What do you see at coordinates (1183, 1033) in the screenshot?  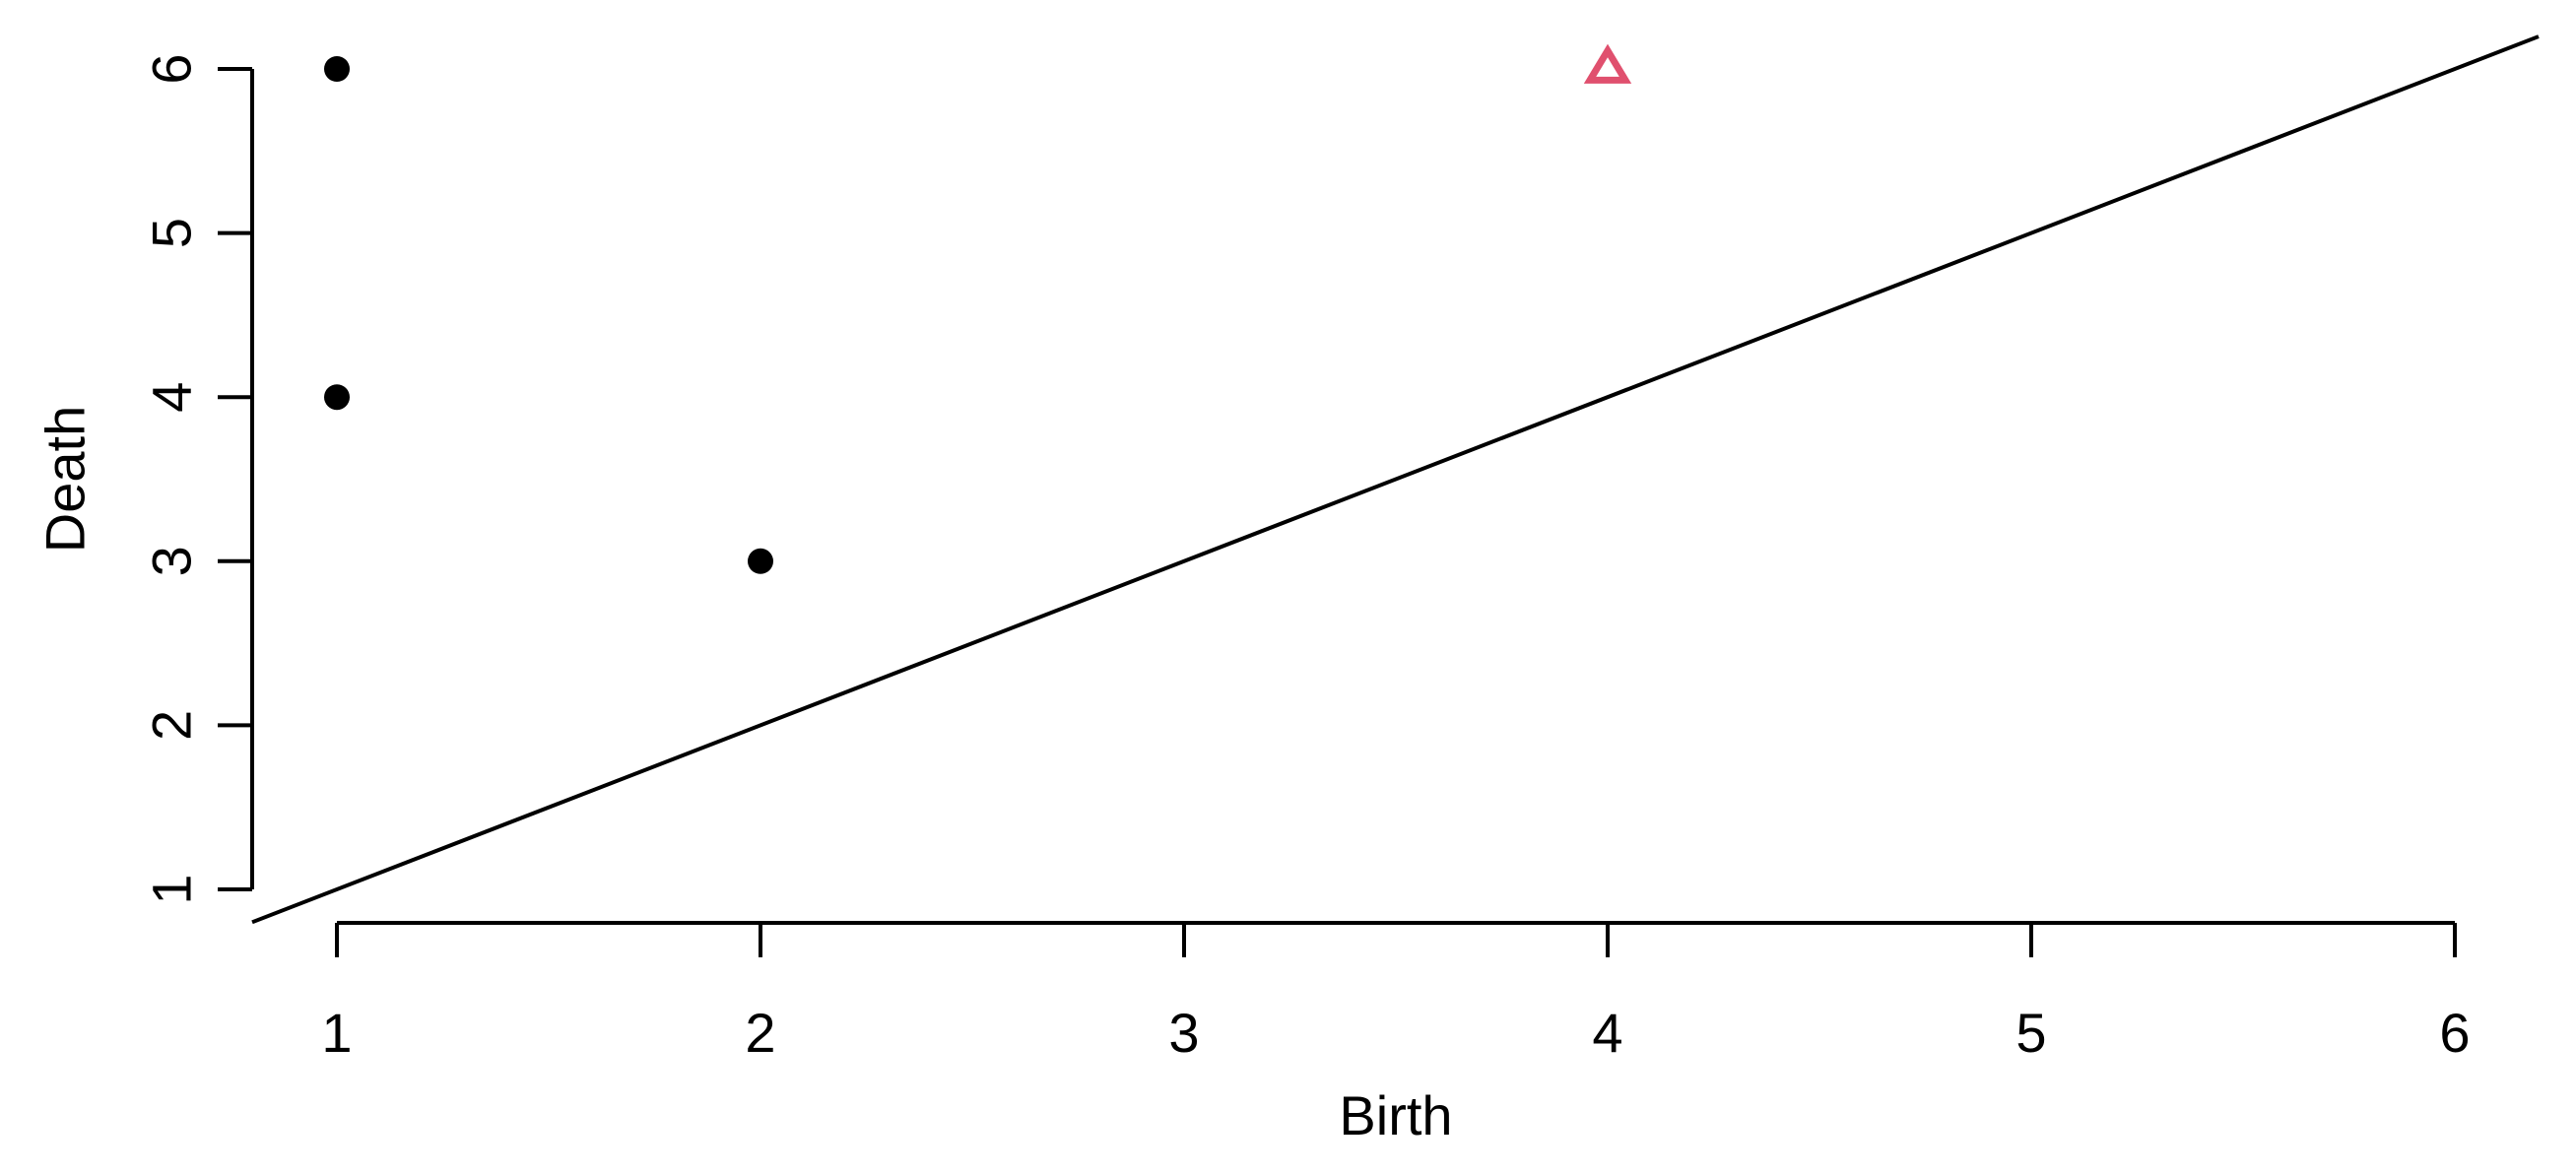 I see `x-tick-label: 3` at bounding box center [1183, 1033].